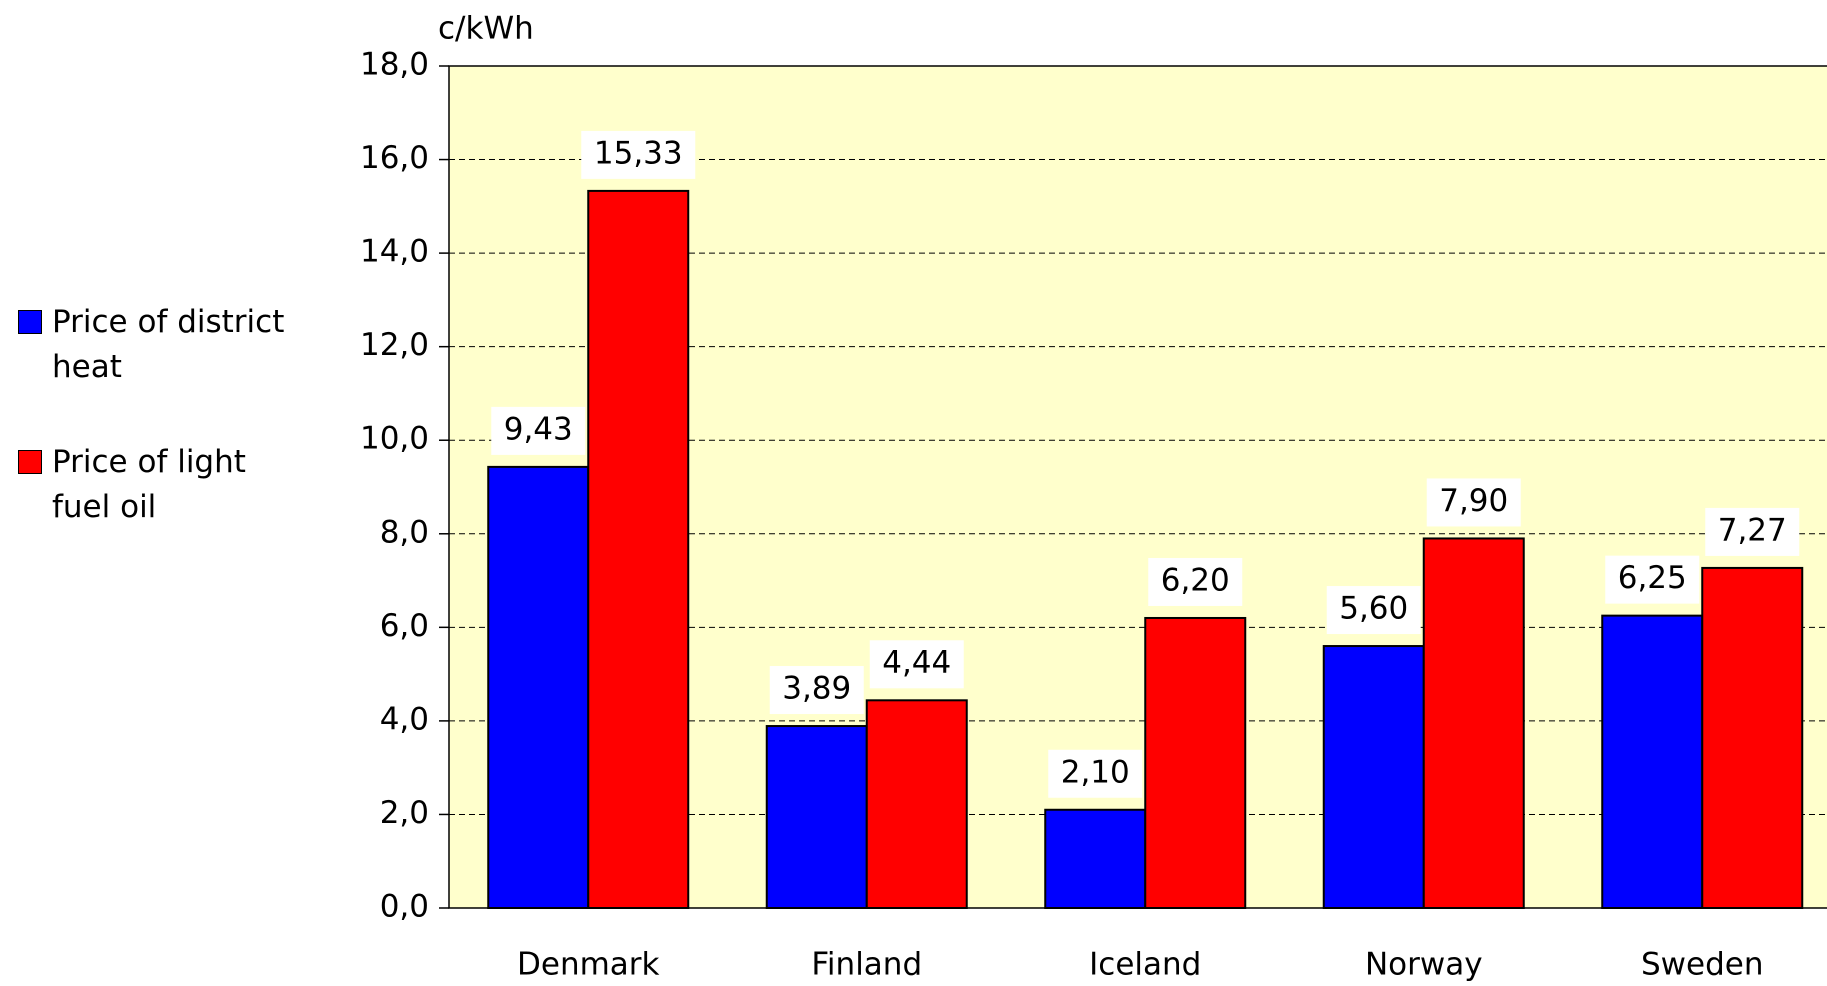 The width and height of the screenshot is (1827, 986). I want to click on data-label: 7,90, so click(1473, 501).